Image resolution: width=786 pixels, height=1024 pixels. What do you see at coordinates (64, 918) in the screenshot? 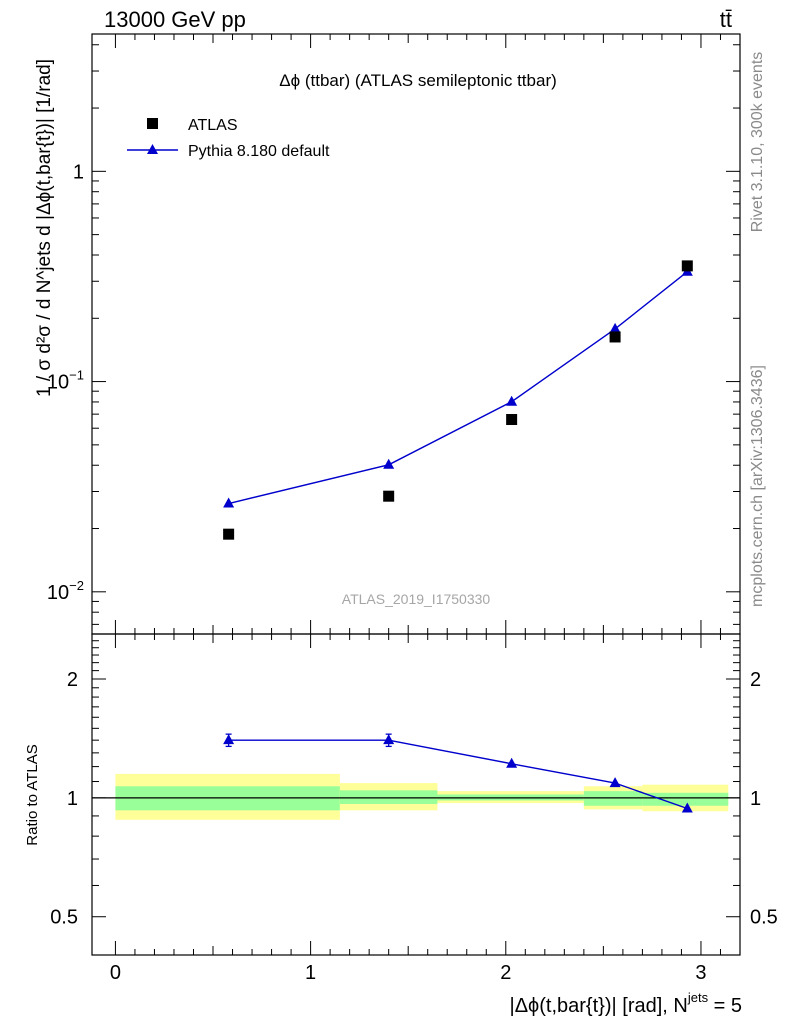
I see `ratio-y-tick-label-left: 0.5` at bounding box center [64, 918].